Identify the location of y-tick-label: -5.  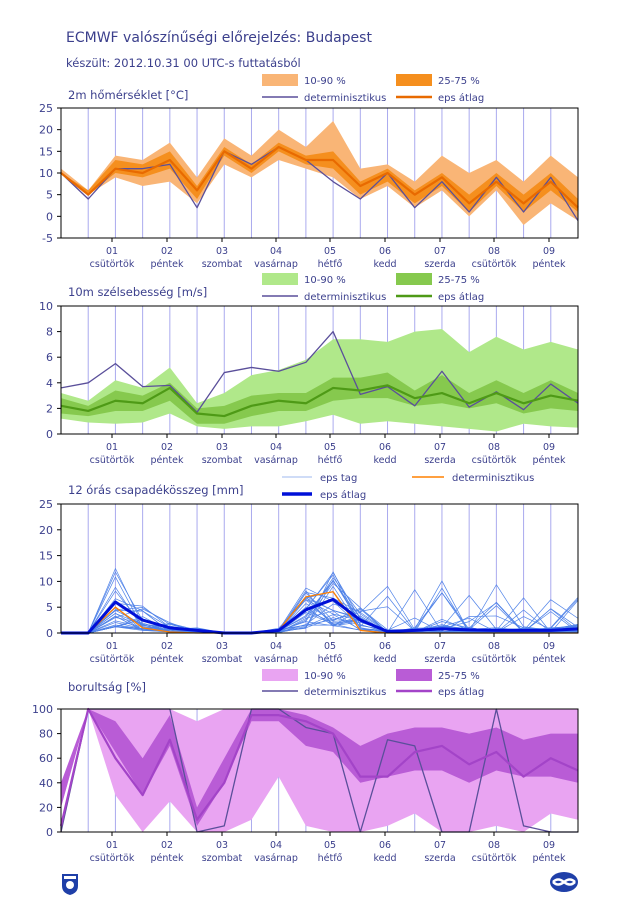
(47, 238).